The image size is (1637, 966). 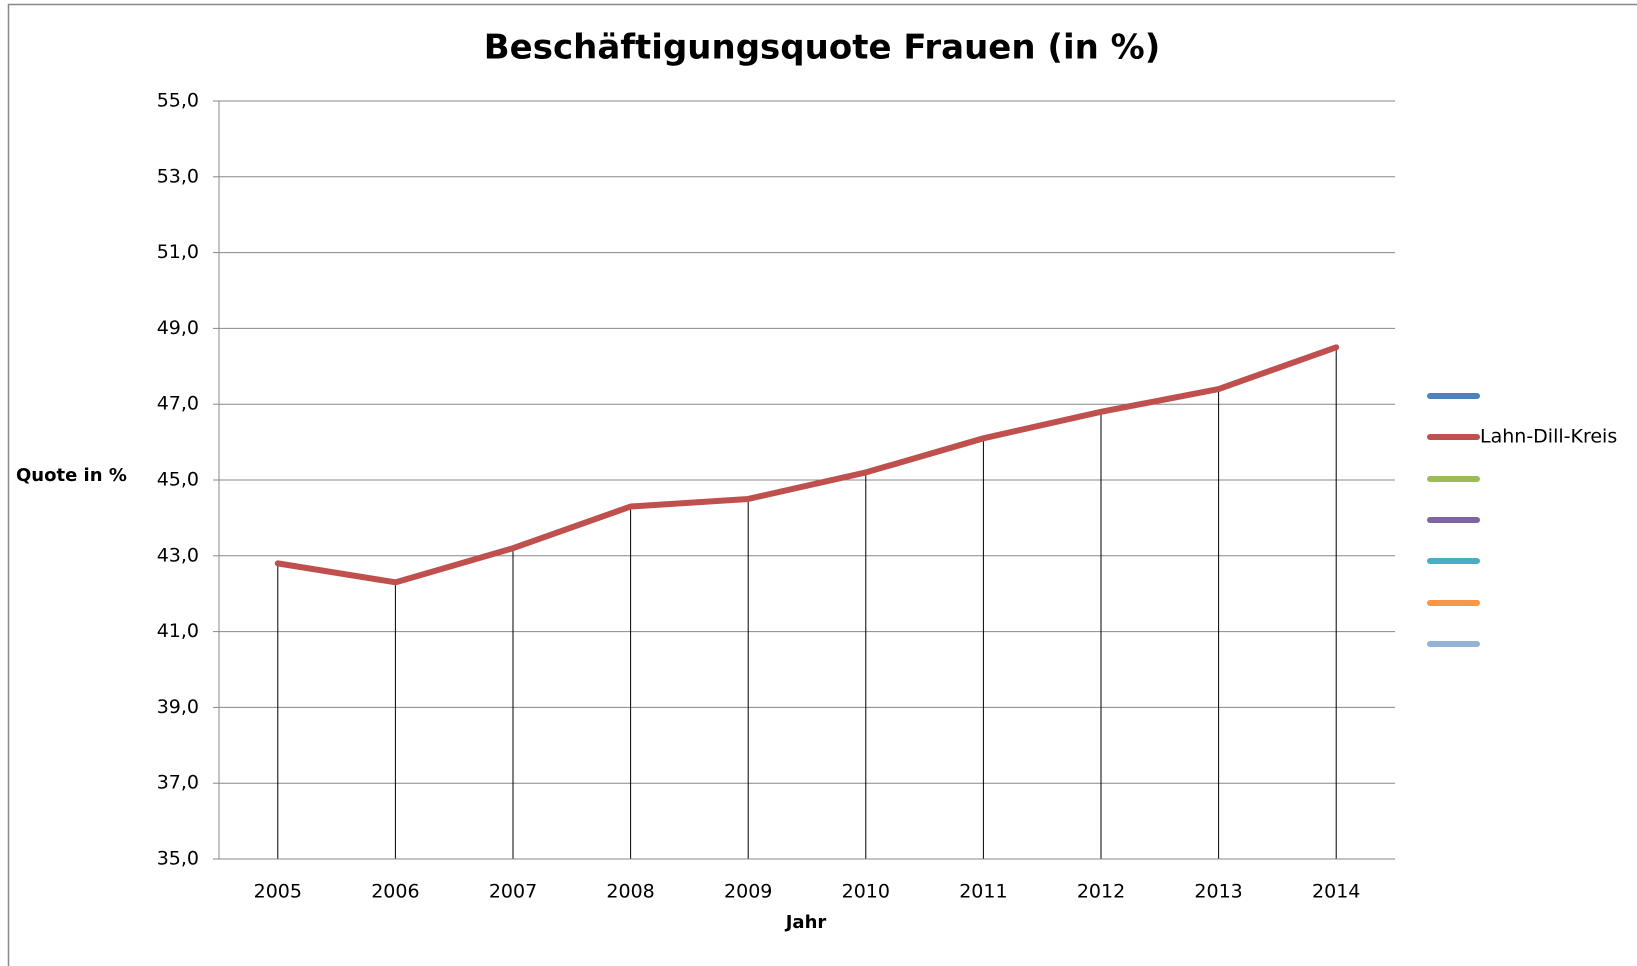 I want to click on y-tick-label: 47,0, so click(x=178, y=404).